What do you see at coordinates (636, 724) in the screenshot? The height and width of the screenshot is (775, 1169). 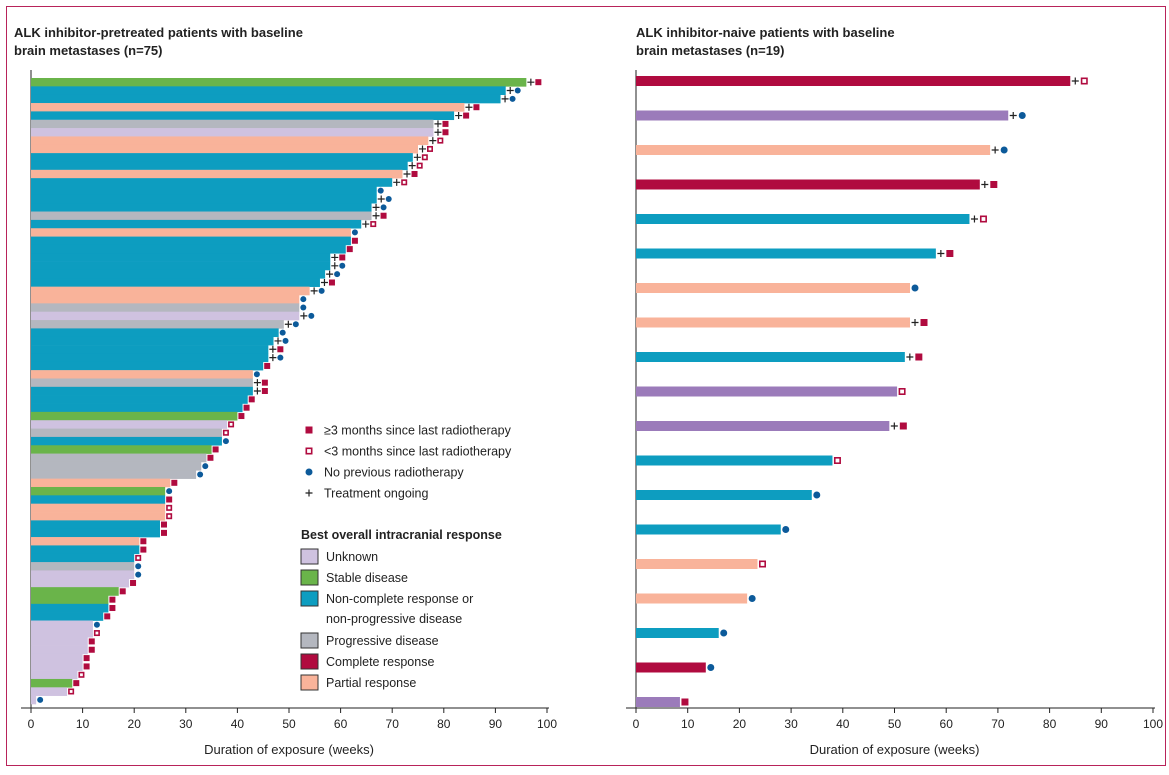 I see `x-tick-label: 0` at bounding box center [636, 724].